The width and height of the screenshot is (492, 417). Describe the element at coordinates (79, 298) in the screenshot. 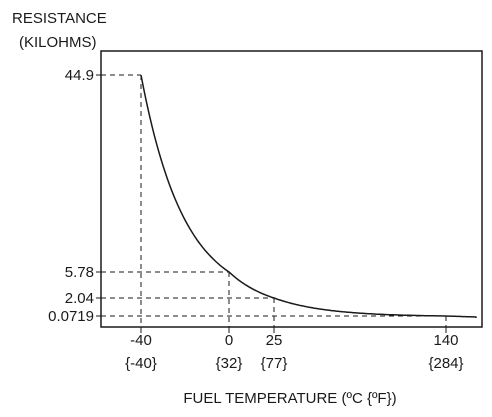

I see `y-tick-label-2: 2.04` at that location.